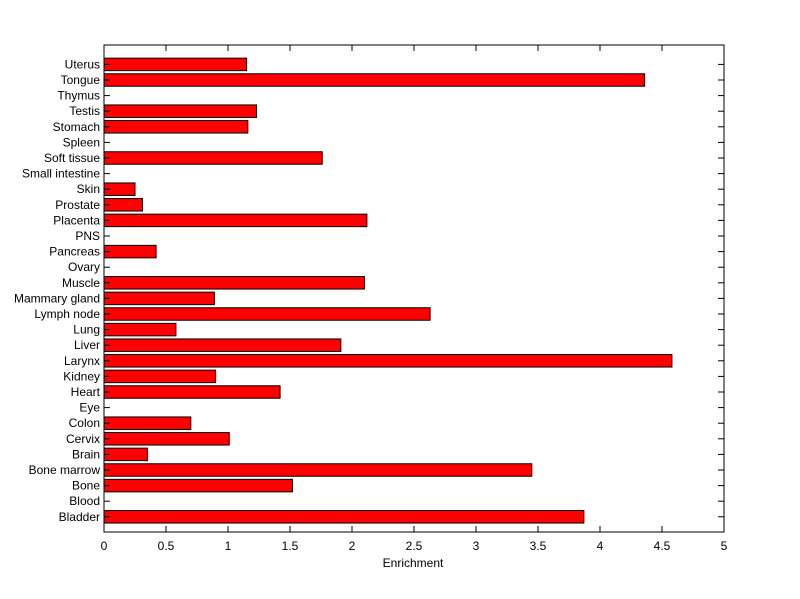 This screenshot has height=599, width=800. Describe the element at coordinates (125, 454) in the screenshot. I see `bar-brain` at that location.